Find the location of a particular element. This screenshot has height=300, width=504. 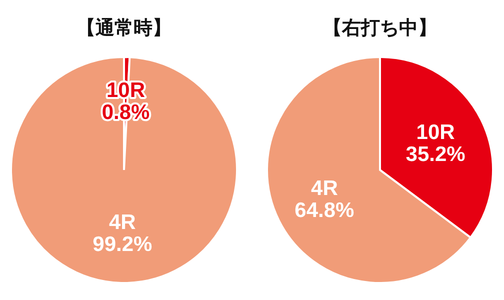

chart-title: 【右打ち中】 is located at coordinates (380, 28).